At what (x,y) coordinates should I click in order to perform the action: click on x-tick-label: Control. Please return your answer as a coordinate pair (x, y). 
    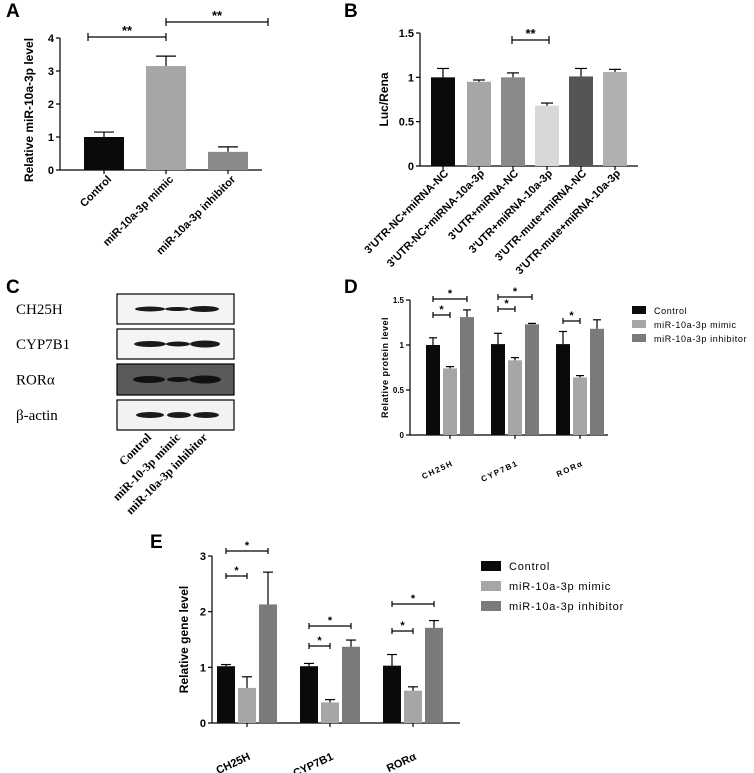
    Looking at the image, I should click on (96, 192).